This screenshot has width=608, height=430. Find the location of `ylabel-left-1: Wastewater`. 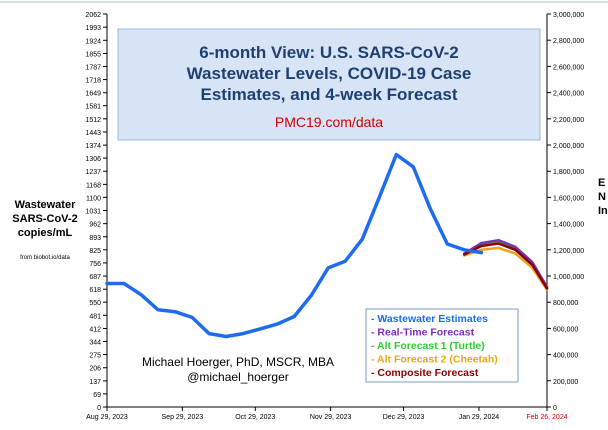

ylabel-left-1: Wastewater is located at coordinates (45, 205).